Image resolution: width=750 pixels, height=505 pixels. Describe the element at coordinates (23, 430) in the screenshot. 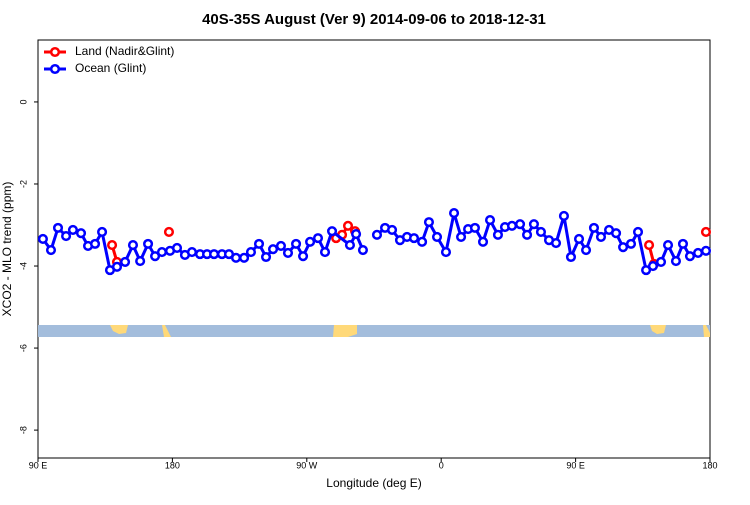

I see `y-tick-label: -8` at that location.